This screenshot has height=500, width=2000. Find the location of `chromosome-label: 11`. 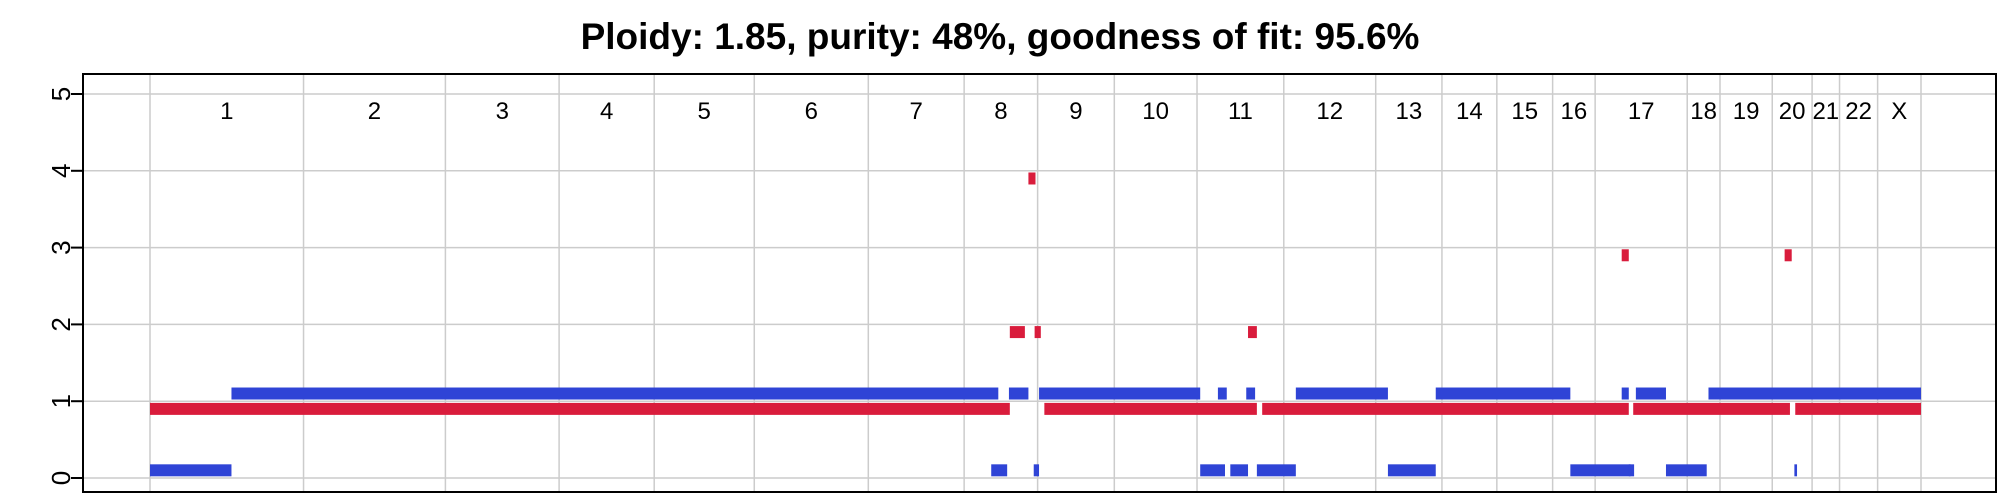

chromosome-label: 11 is located at coordinates (1240, 111).